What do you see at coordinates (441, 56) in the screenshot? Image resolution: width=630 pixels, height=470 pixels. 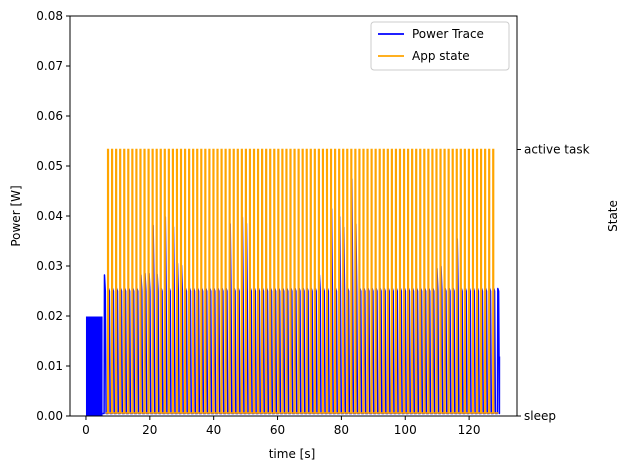 I see `legend-label-app-state: App state` at bounding box center [441, 56].